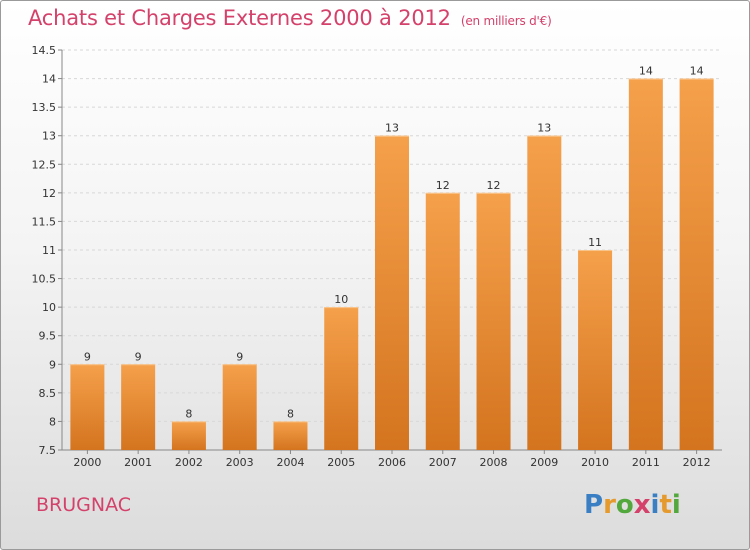  I want to click on x-tick-label: 2000, so click(87, 462).